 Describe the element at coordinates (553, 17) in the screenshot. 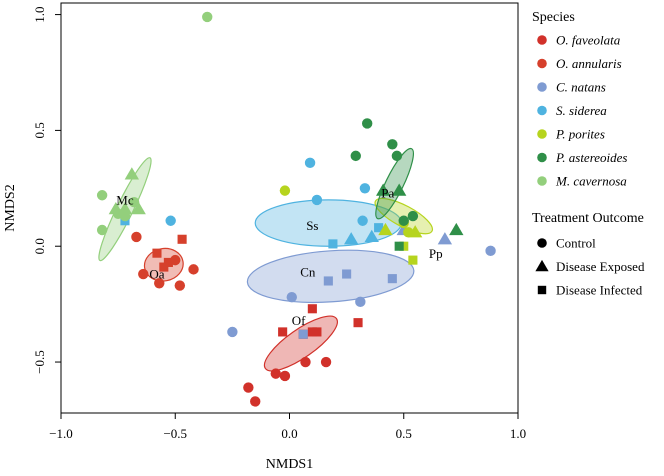

I see `legend-species-title: Species` at that location.